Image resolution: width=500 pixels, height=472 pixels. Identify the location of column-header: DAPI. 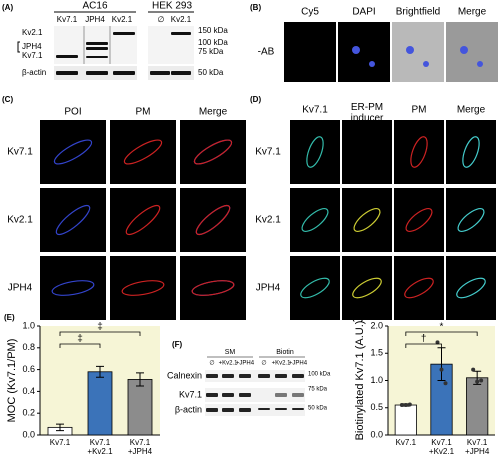
(363, 12).